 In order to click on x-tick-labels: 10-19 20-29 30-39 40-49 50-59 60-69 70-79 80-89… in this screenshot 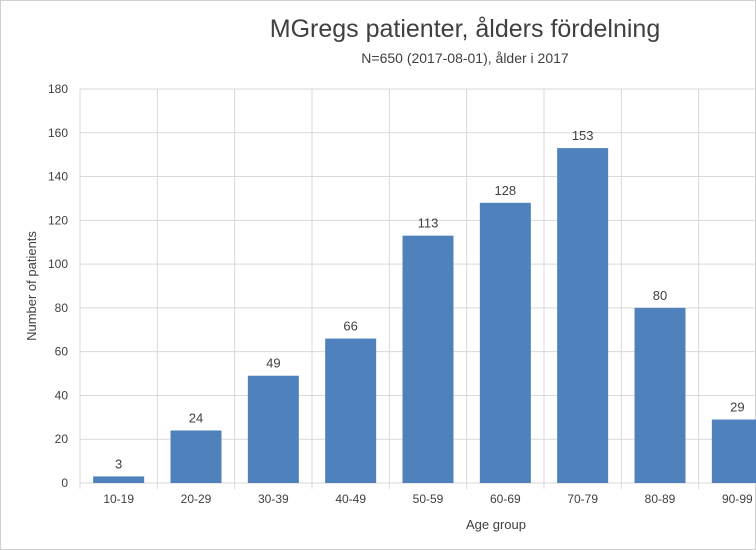, I will do `click(428, 499)`.